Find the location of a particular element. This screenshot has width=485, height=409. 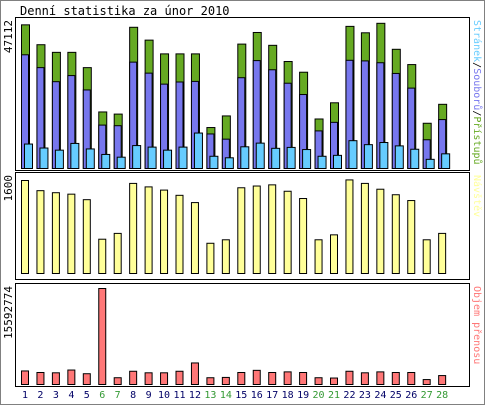

bar-stránek-day-10 is located at coordinates (168, 159).